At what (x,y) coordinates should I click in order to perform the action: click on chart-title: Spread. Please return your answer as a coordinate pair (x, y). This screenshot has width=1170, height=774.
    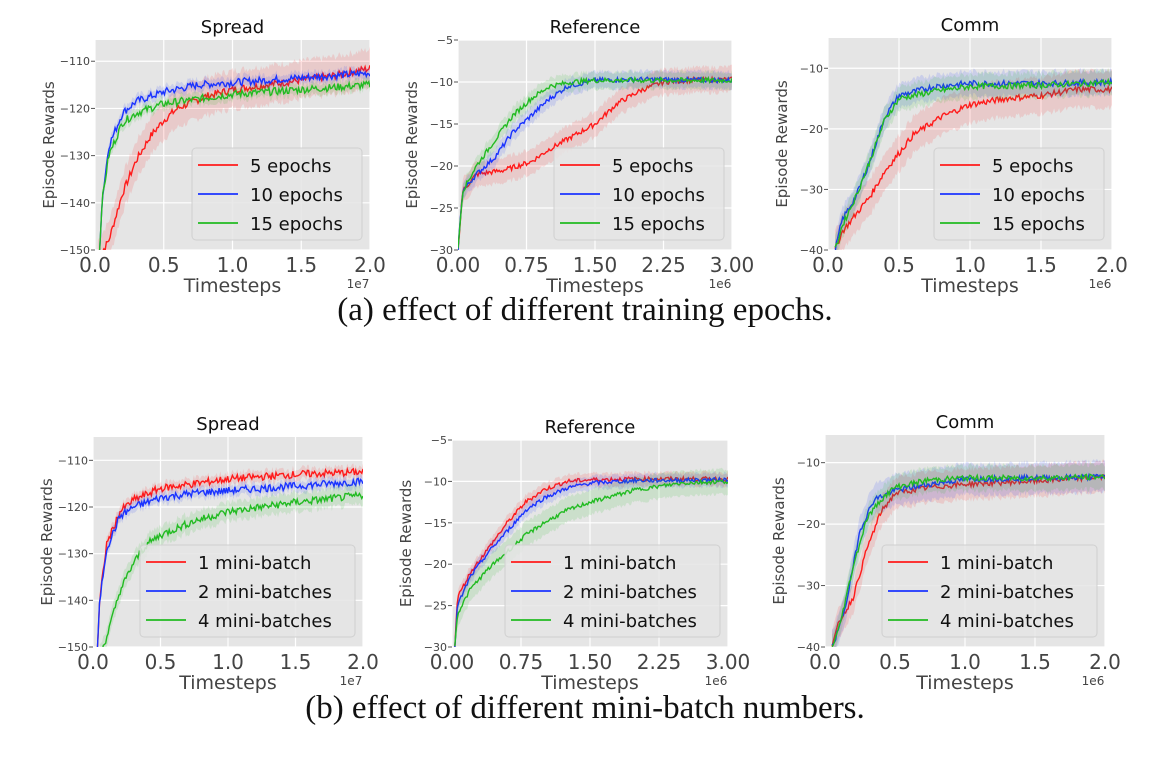
    Looking at the image, I should click on (232, 27).